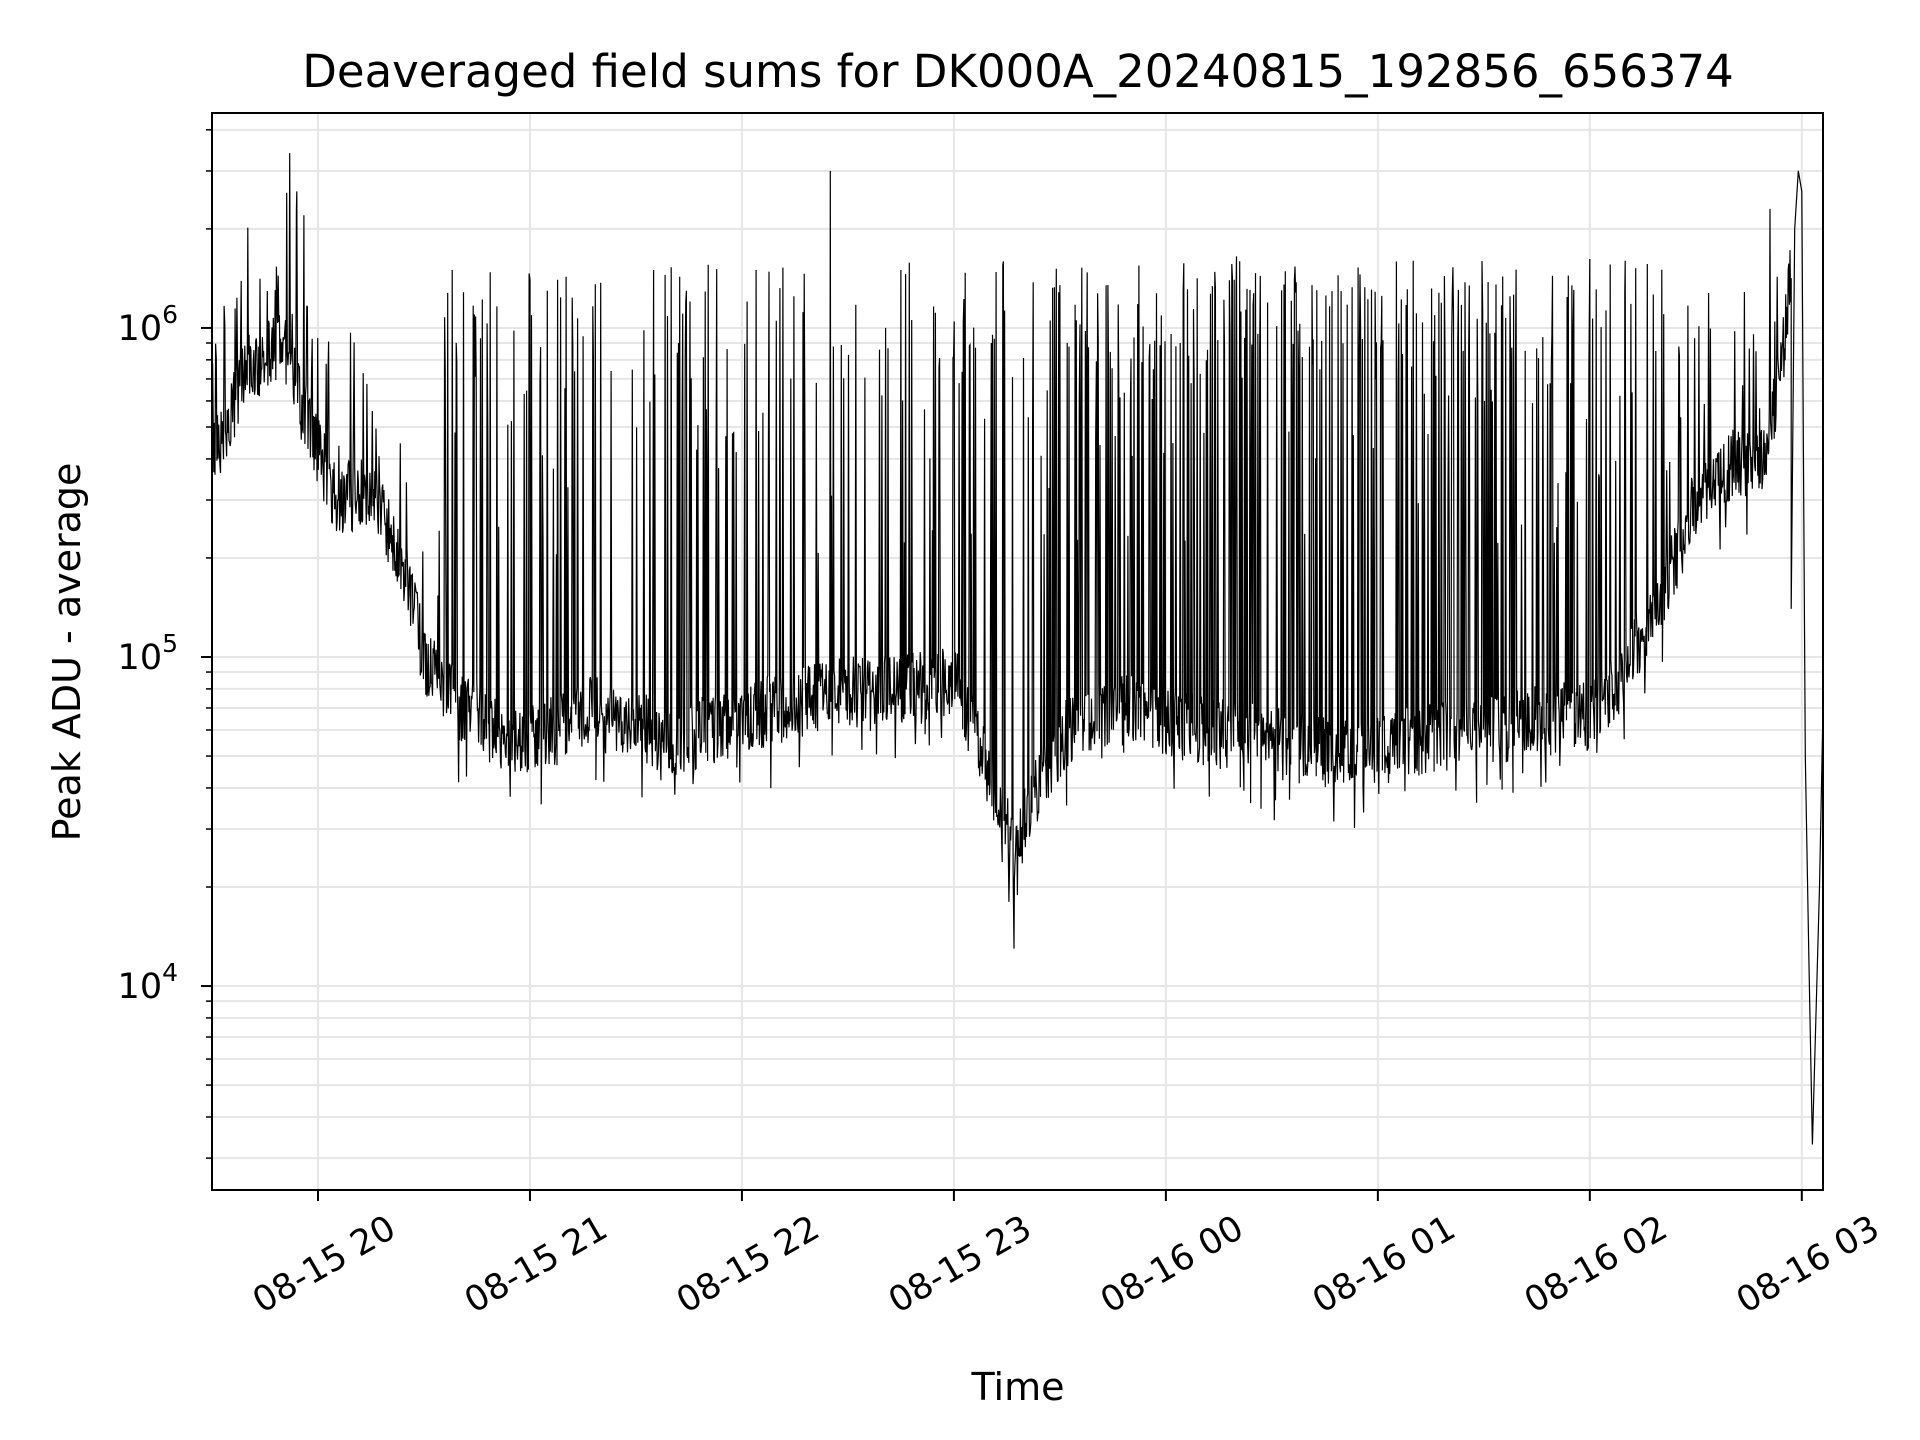  What do you see at coordinates (67, 652) in the screenshot?
I see `y-axis-label: Peak ADU - average` at bounding box center [67, 652].